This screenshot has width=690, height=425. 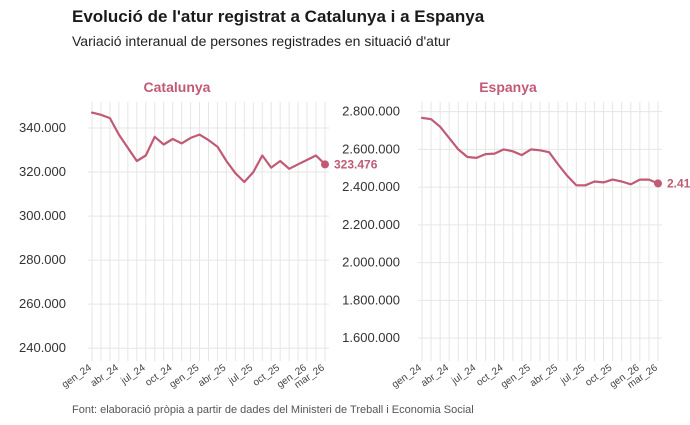 I want to click on catalunya-last-value-label: 323.476, so click(x=356, y=164).